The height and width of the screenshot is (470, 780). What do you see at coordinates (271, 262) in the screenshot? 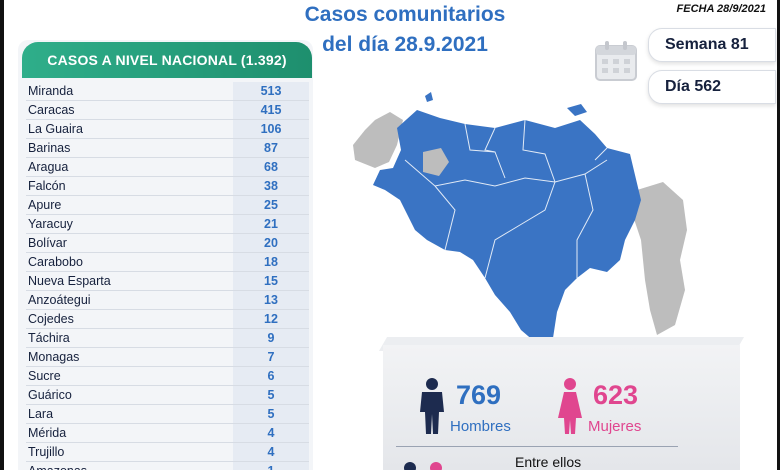
I see `state-case-count: 18` at bounding box center [271, 262].